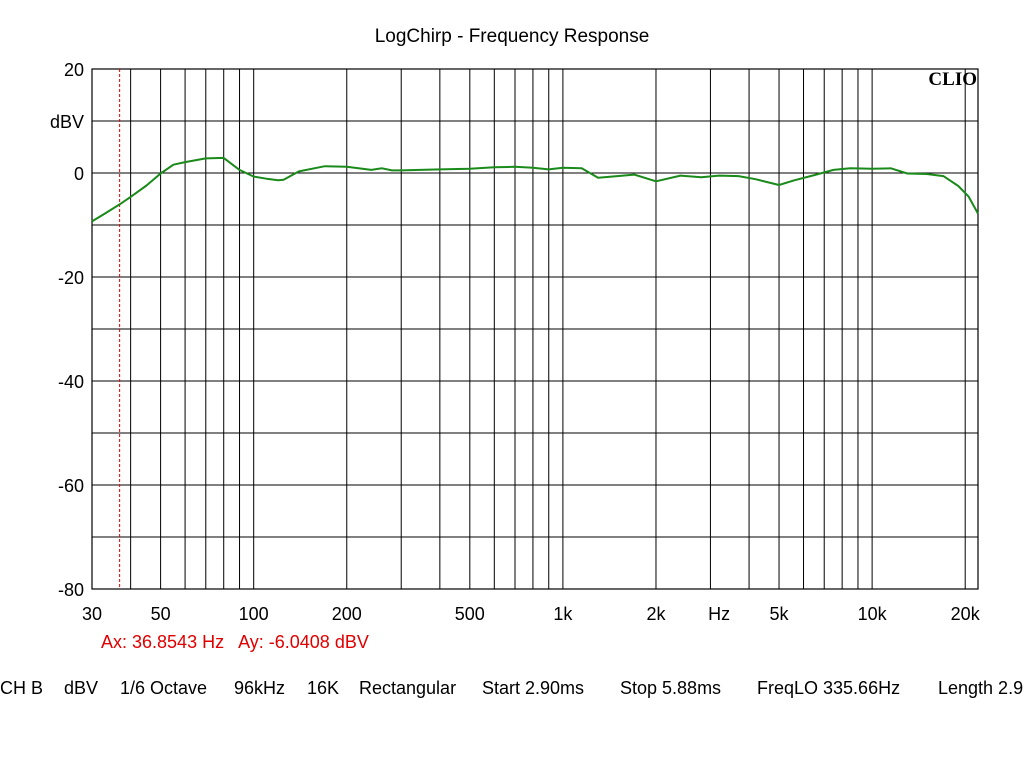  I want to click on chart-title: LogChirp - Frequency Response, so click(512, 36).